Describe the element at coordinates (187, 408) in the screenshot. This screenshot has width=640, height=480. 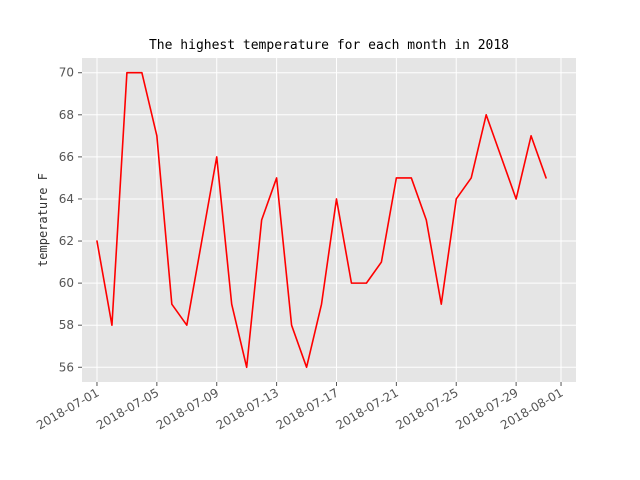
I see `x-tick-label: 2018-07-09` at that location.